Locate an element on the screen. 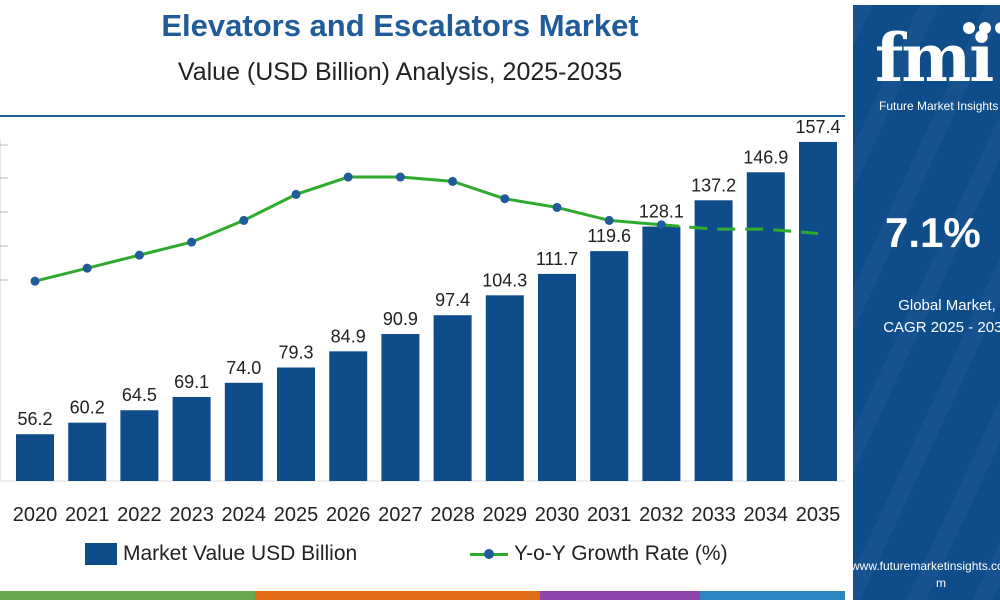  bar-value-label-2025: 79.3 is located at coordinates (295, 353).